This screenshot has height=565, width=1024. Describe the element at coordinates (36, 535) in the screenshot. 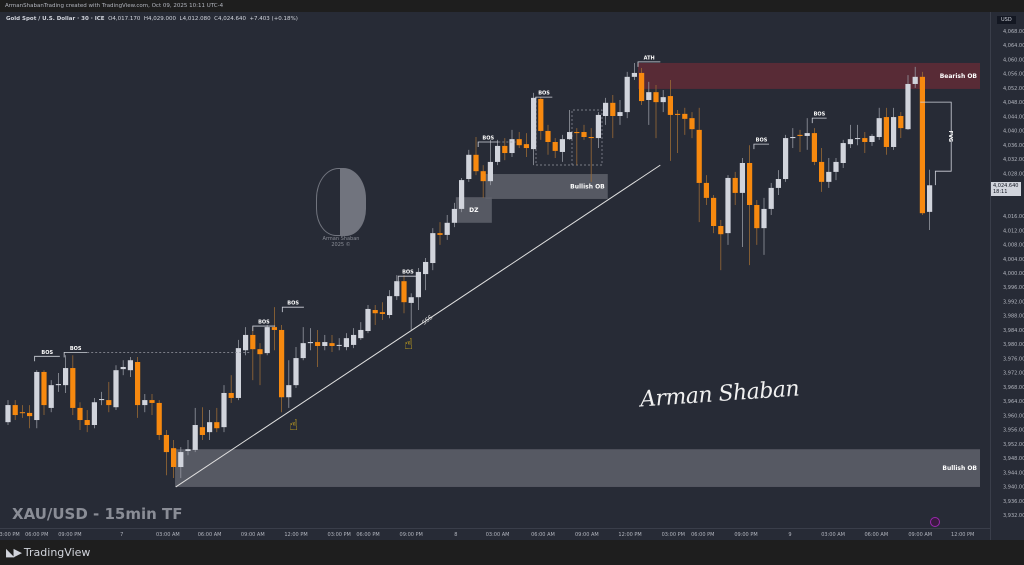

I see `x-tick-label: 06:00 PM` at that location.